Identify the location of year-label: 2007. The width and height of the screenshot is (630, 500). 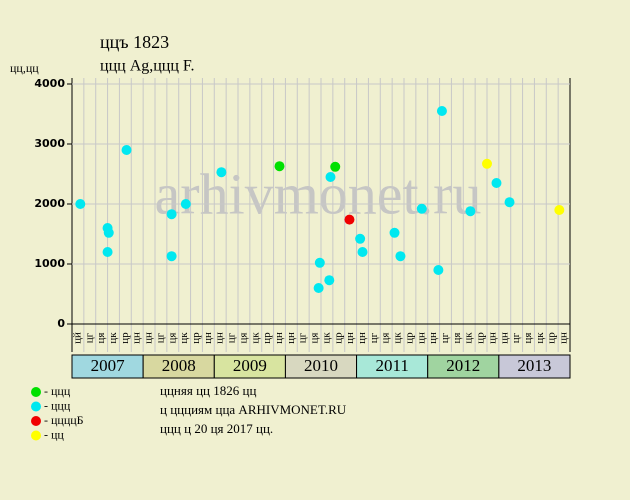
(108, 365).